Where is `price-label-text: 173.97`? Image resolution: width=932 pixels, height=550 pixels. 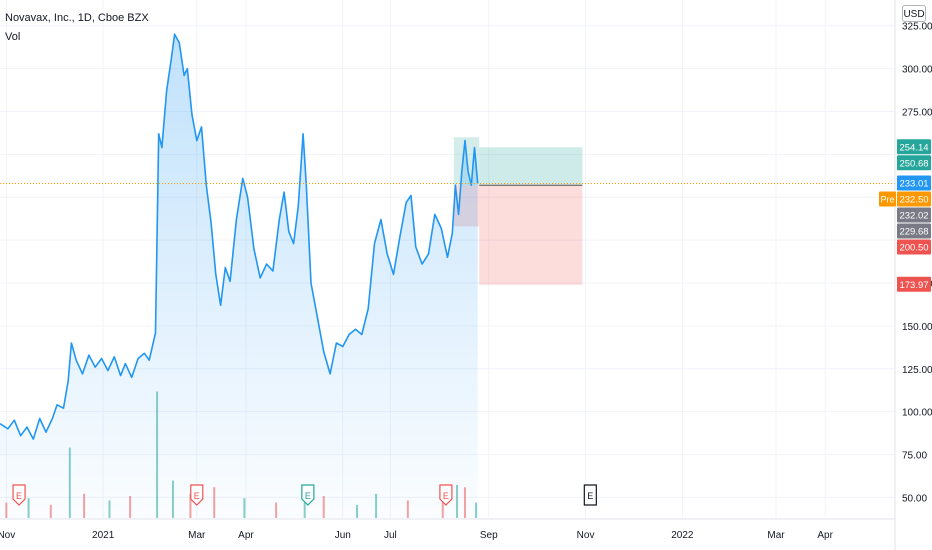 price-label-text: 173.97 is located at coordinates (913, 285).